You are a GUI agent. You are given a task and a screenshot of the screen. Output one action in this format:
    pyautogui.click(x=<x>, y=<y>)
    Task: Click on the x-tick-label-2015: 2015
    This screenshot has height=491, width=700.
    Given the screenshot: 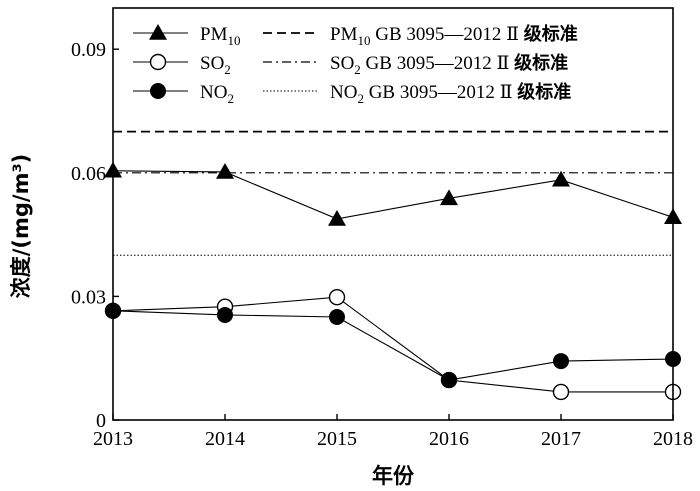 What is the action you would take?
    pyautogui.click(x=337, y=439)
    